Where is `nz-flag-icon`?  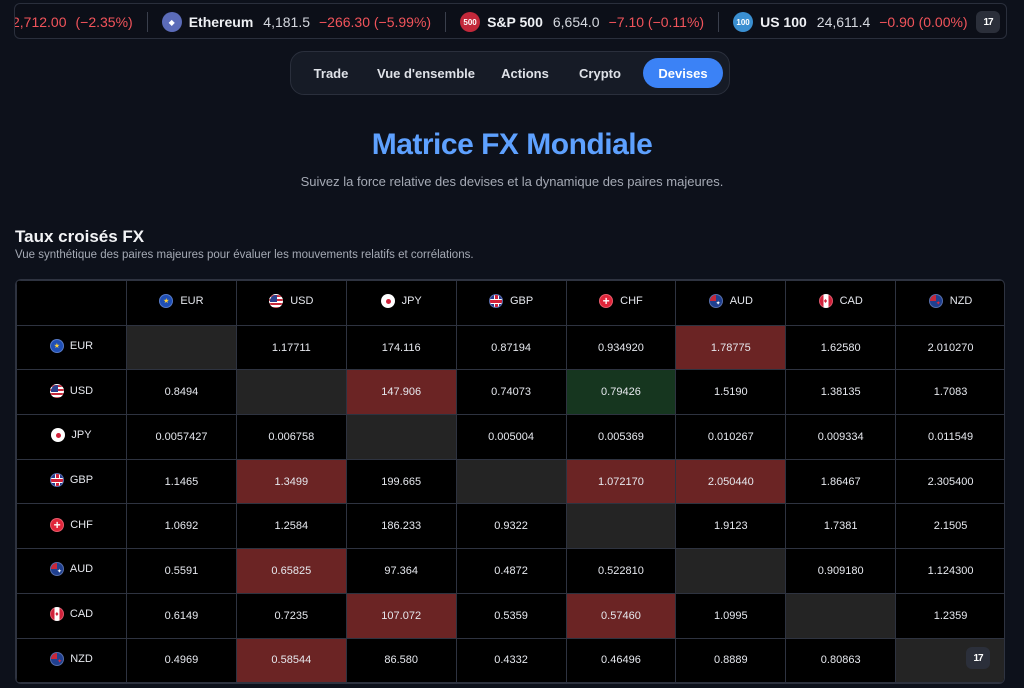
nz-flag-icon is located at coordinates (57, 658).